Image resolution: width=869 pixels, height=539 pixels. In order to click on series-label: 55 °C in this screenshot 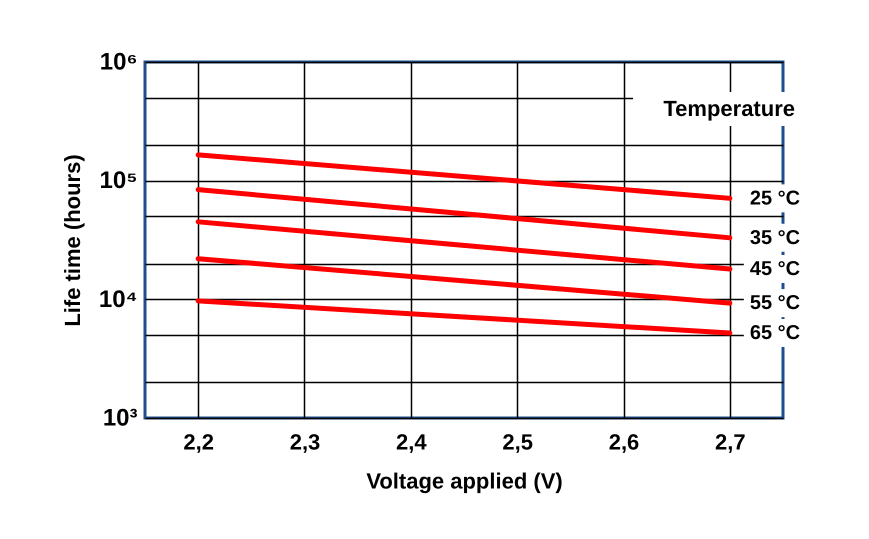, I will do `click(775, 303)`.